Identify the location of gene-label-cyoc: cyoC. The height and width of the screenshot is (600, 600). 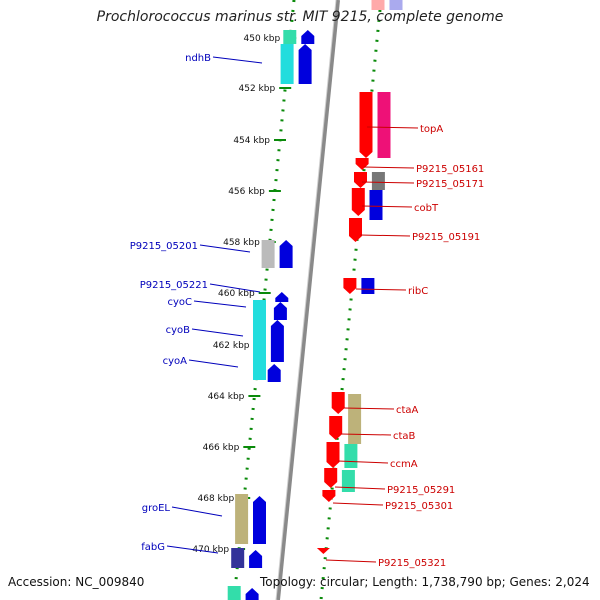
(179, 302).